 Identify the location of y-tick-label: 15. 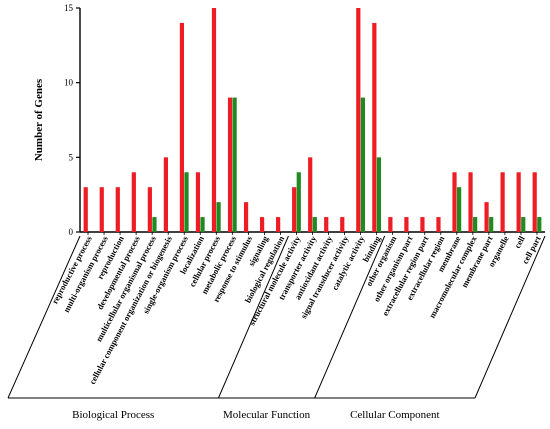
(69, 8).